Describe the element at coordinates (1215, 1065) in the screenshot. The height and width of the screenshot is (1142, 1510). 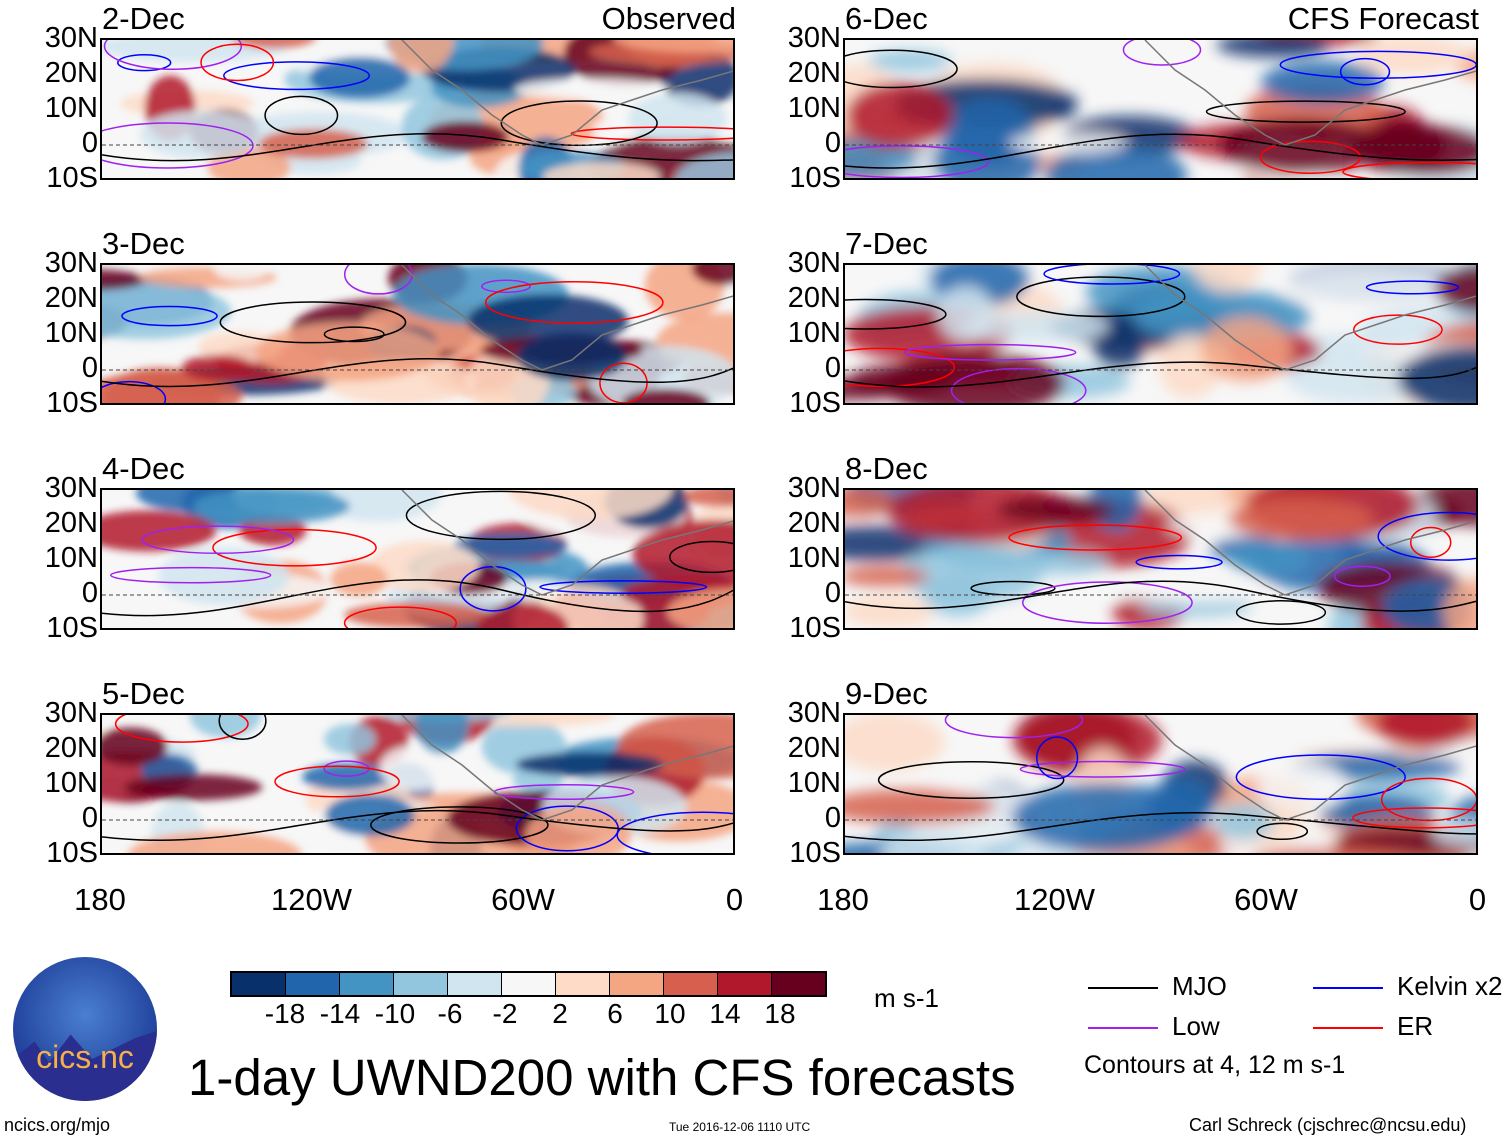
I see `contour-note: Contours at 4, 12 m s-1` at that location.